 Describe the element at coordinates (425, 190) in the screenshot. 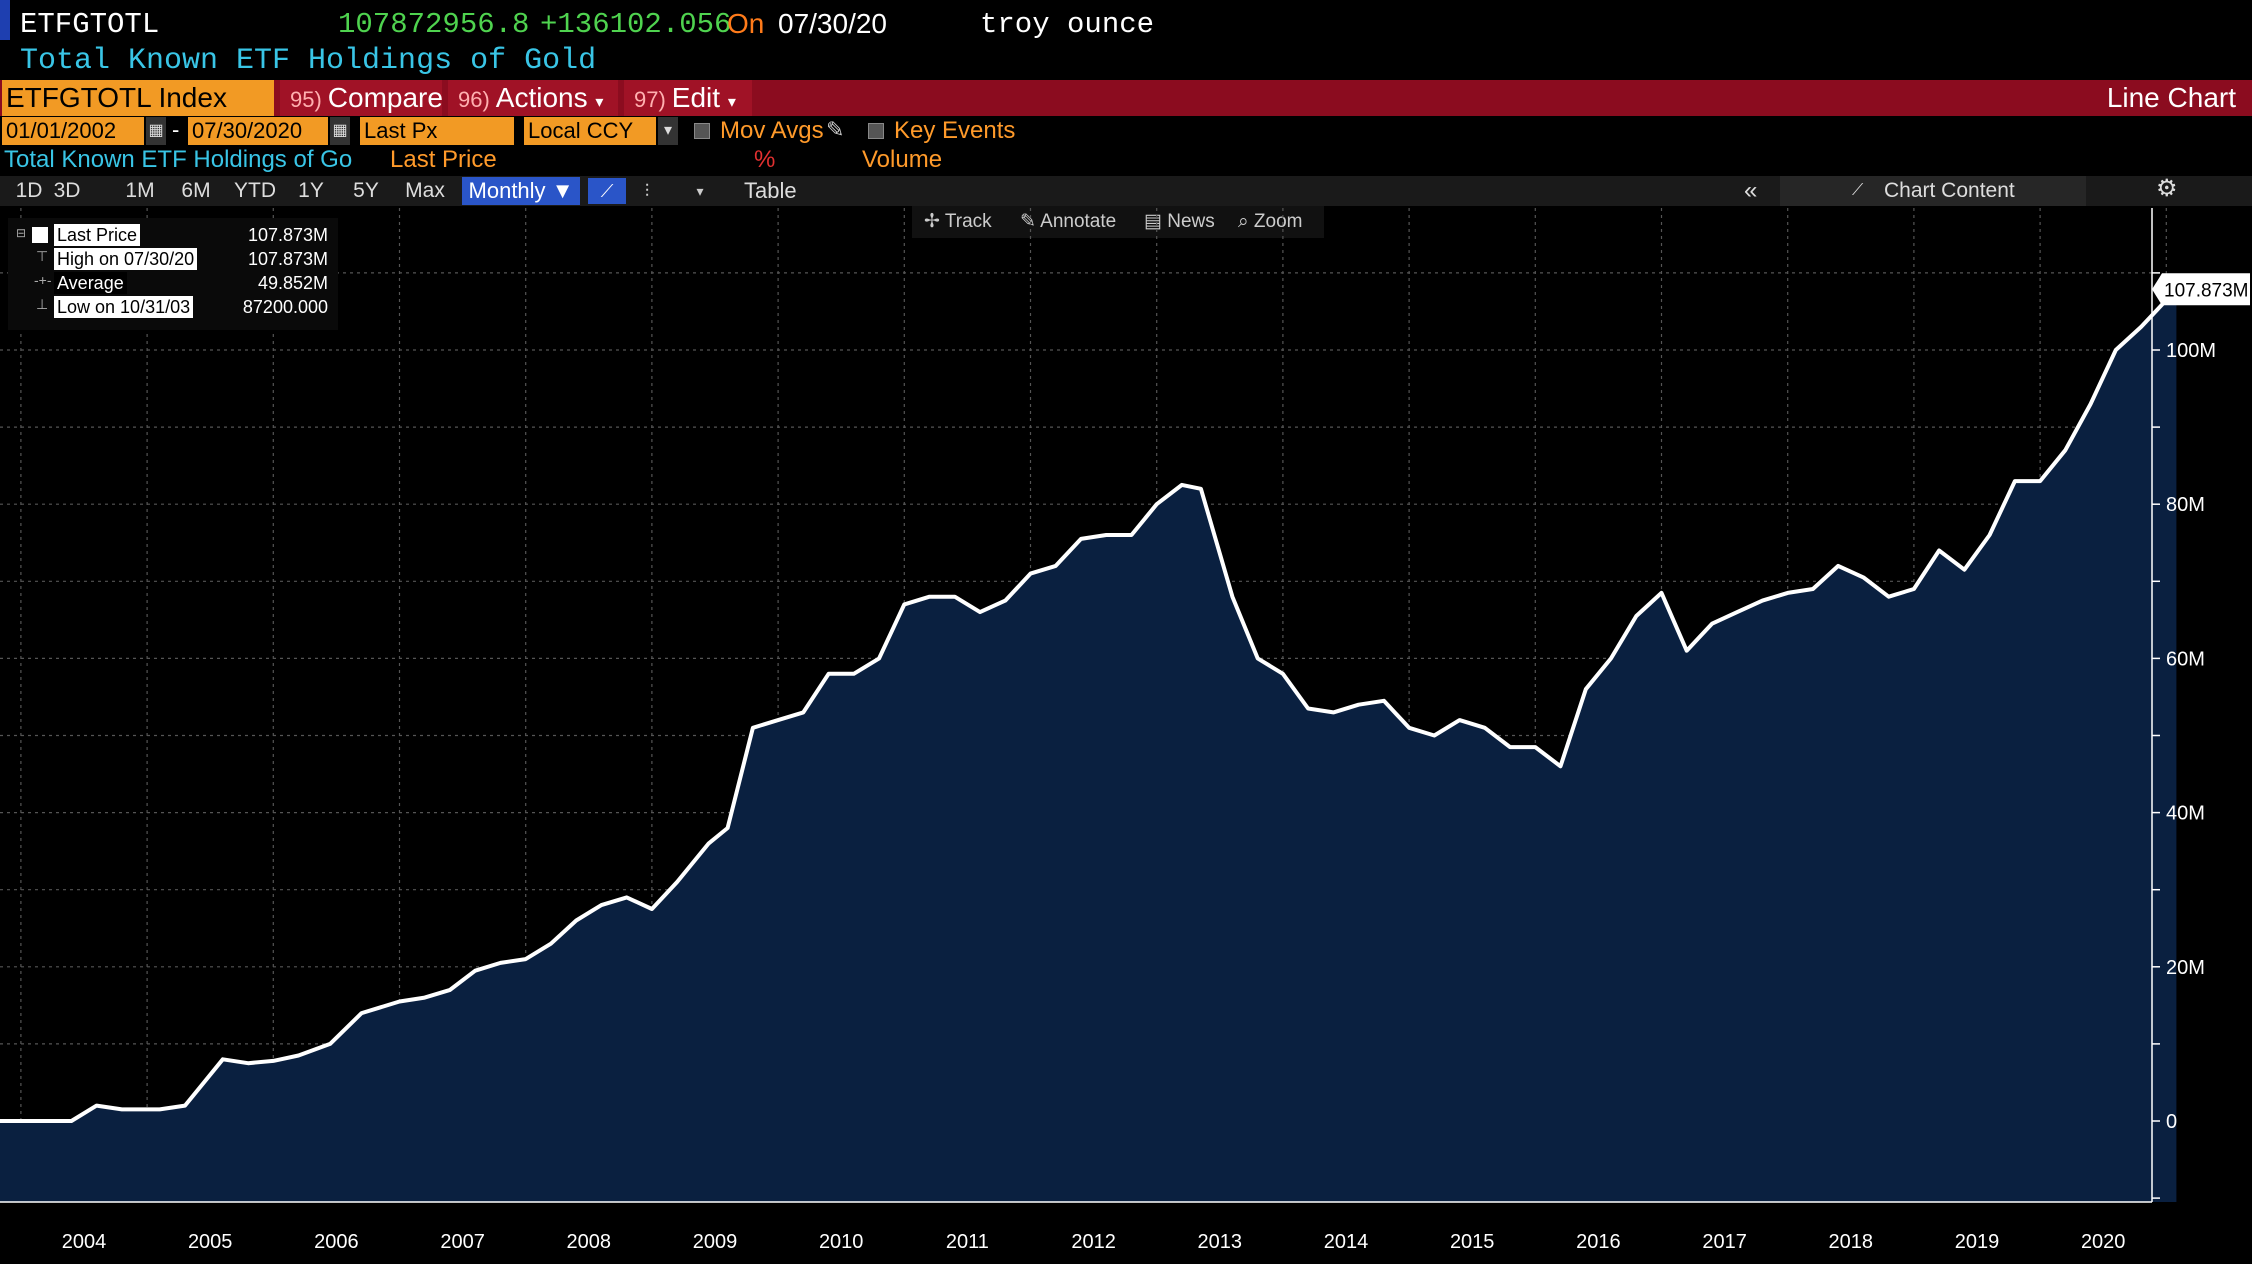

I see `range-button-max: Max` at that location.